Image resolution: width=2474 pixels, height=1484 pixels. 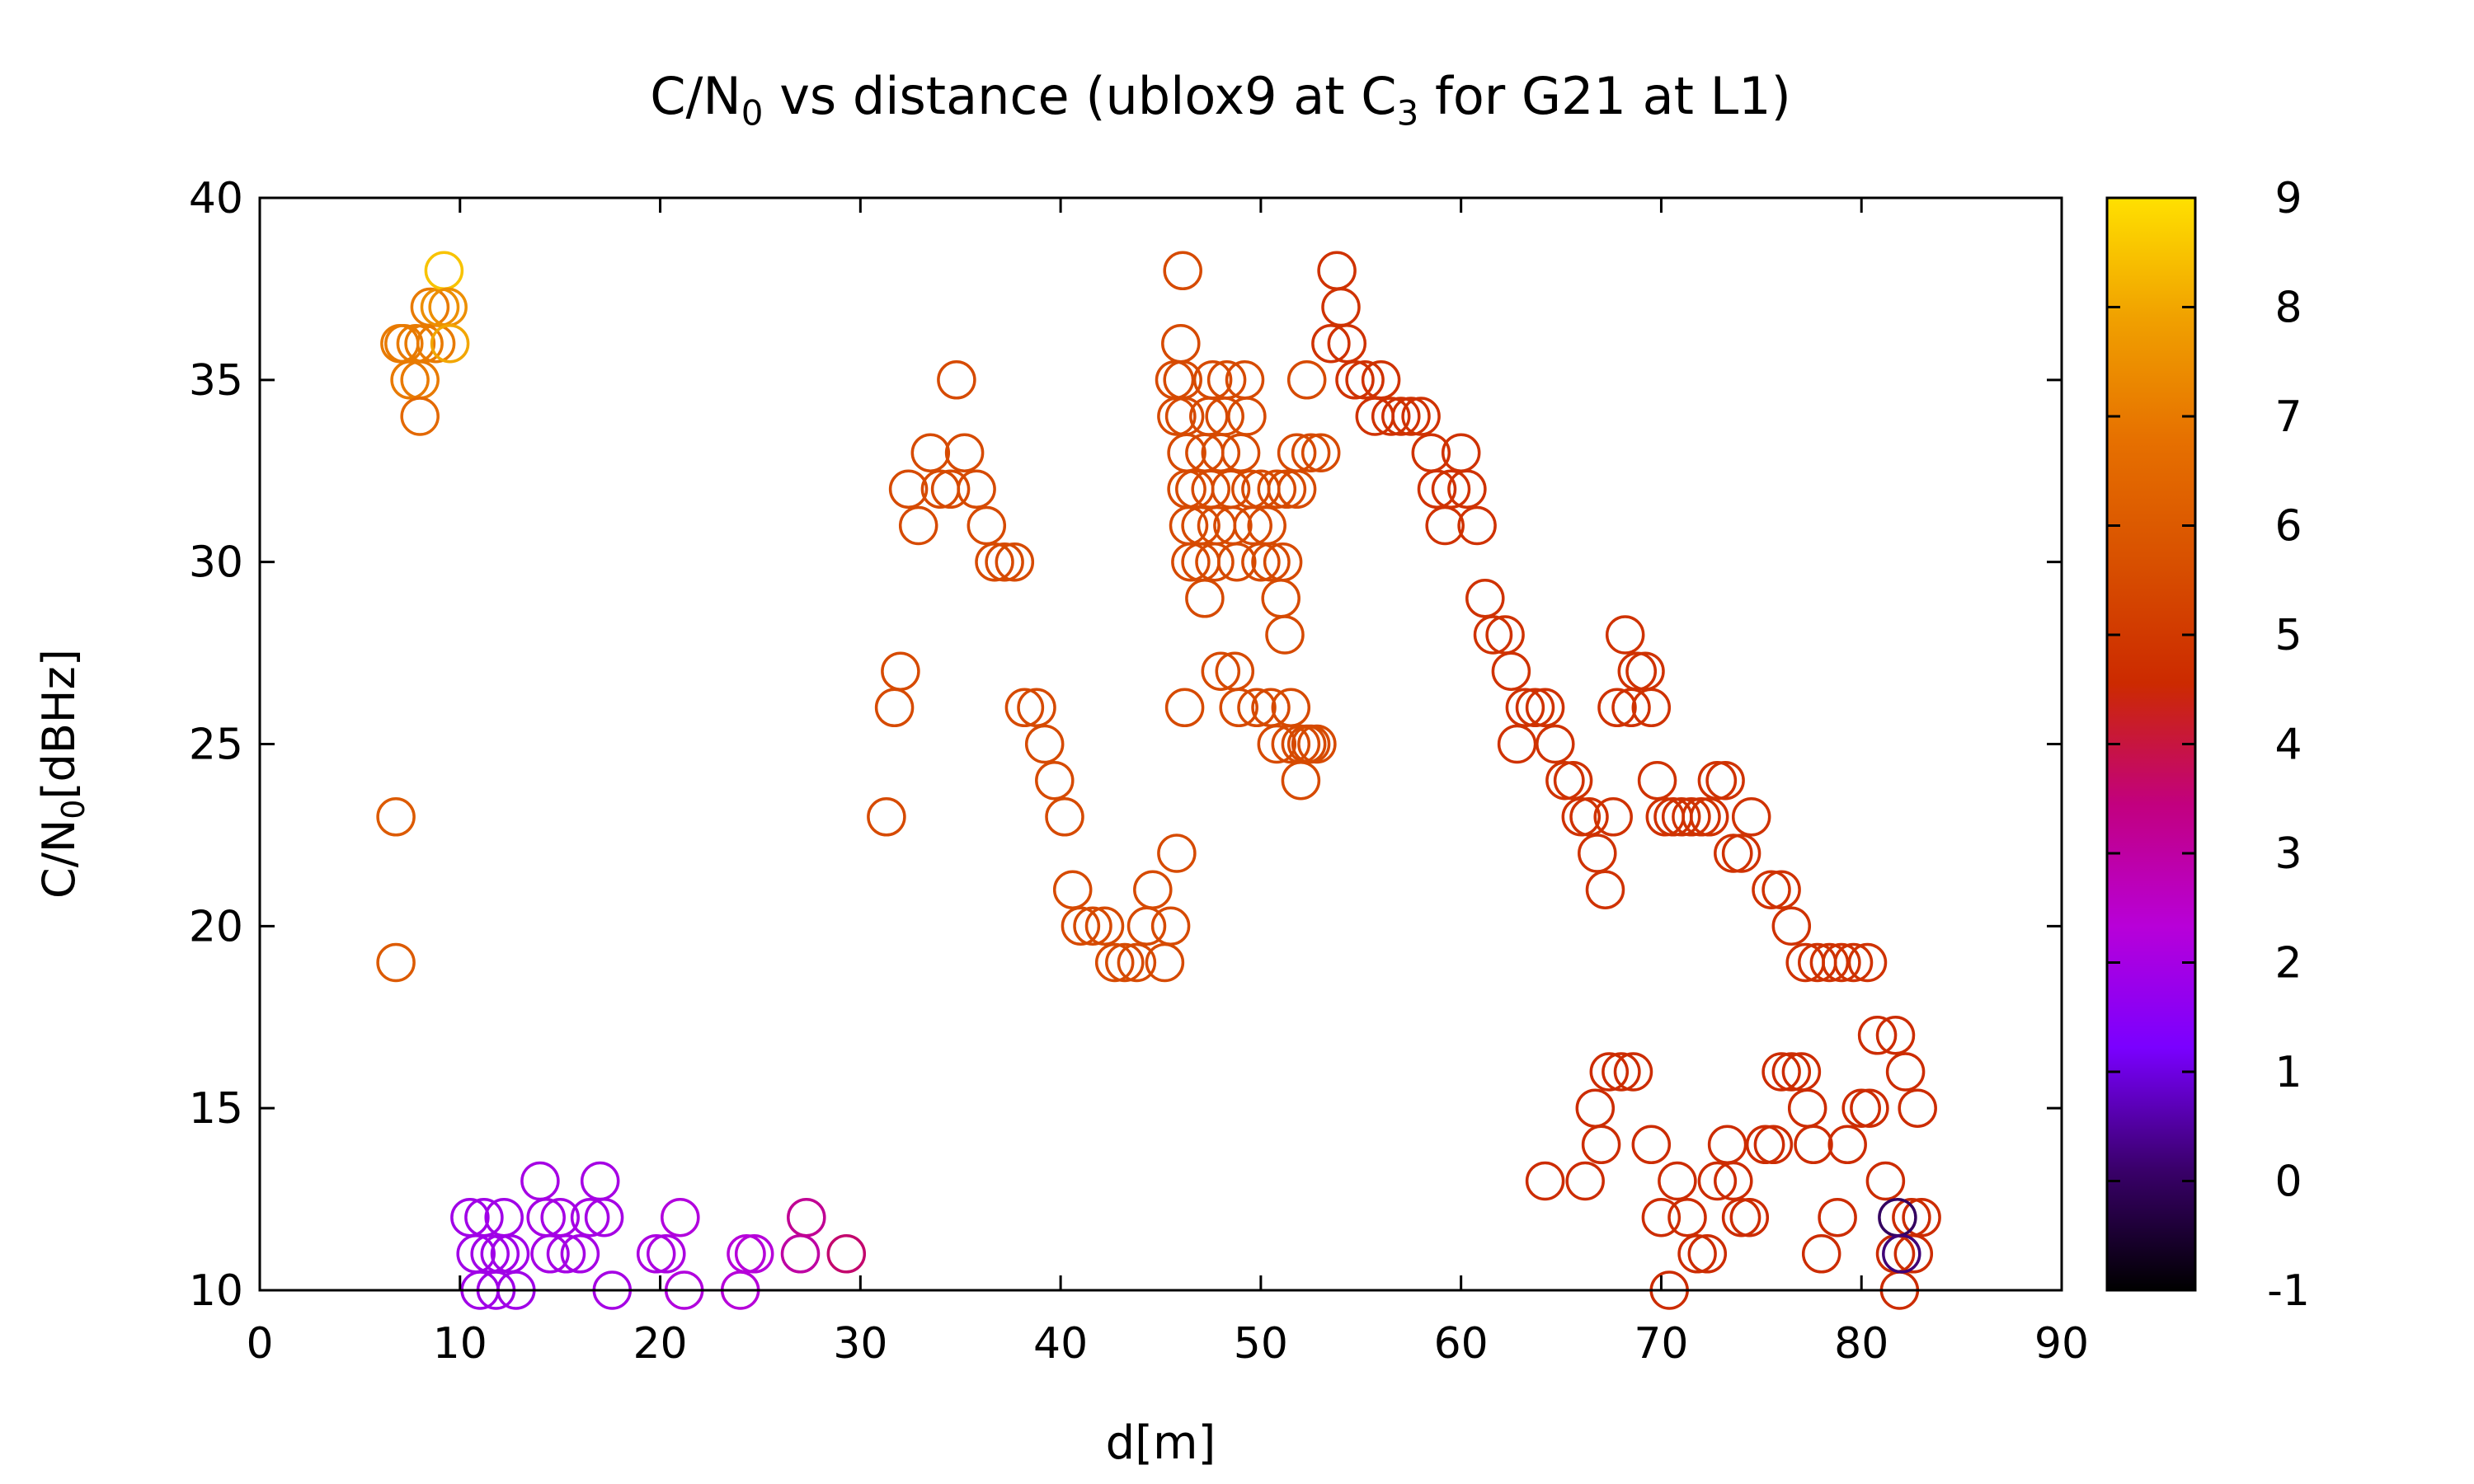 What do you see at coordinates (216, 381) in the screenshot?
I see `y-tick-label: 35` at bounding box center [216, 381].